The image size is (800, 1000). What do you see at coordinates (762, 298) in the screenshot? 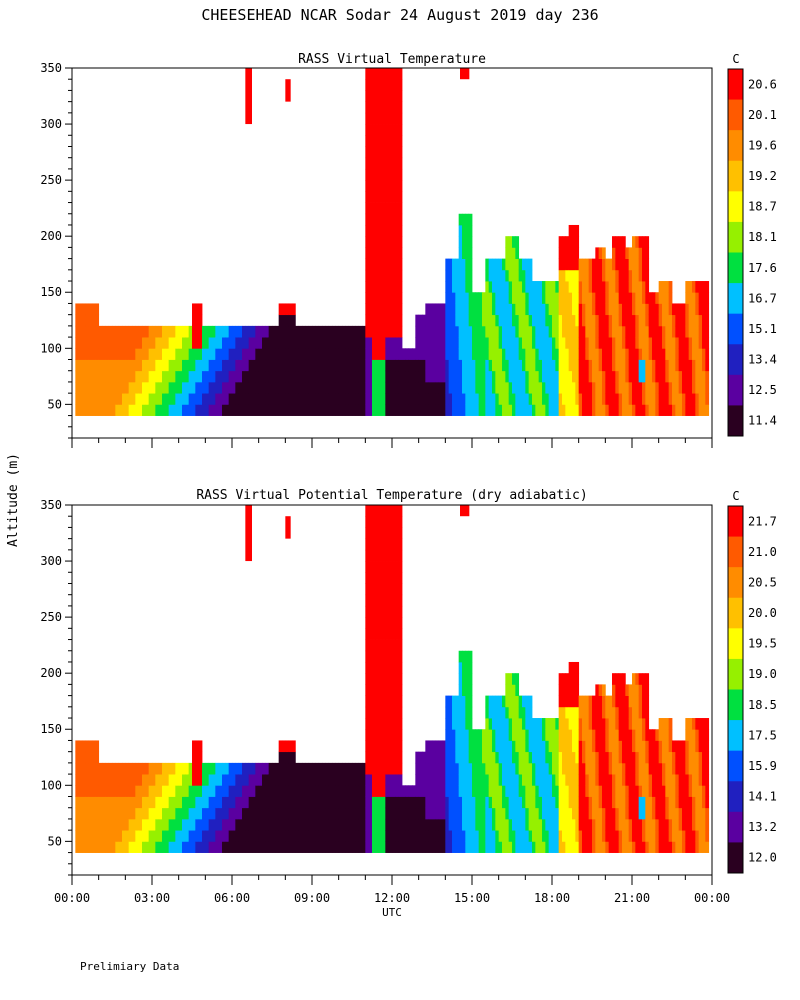
I see `colorbar-label: 16.7` at bounding box center [762, 298].